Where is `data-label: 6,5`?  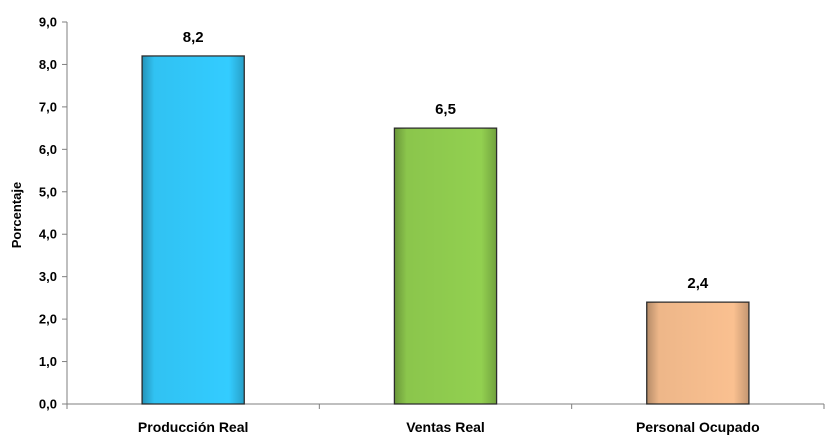
data-label: 6,5 is located at coordinates (445, 109).